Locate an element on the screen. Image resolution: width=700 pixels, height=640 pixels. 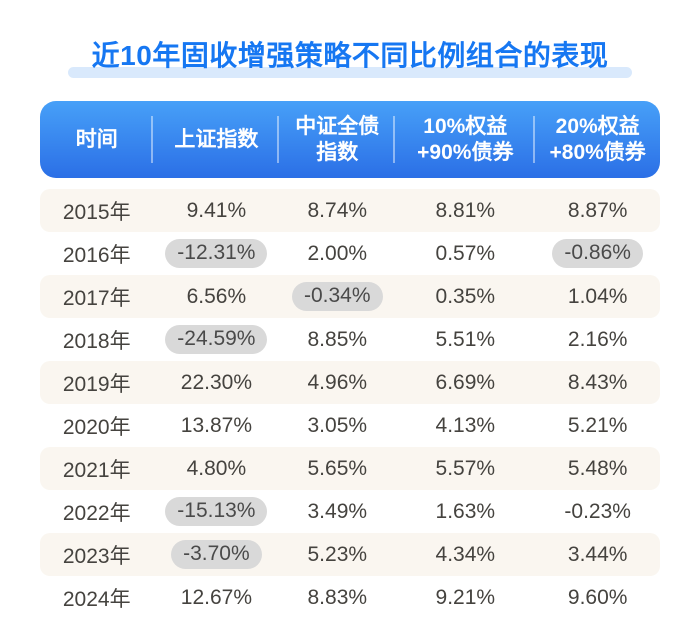
cell-text: 2020年 is located at coordinates (96, 427).